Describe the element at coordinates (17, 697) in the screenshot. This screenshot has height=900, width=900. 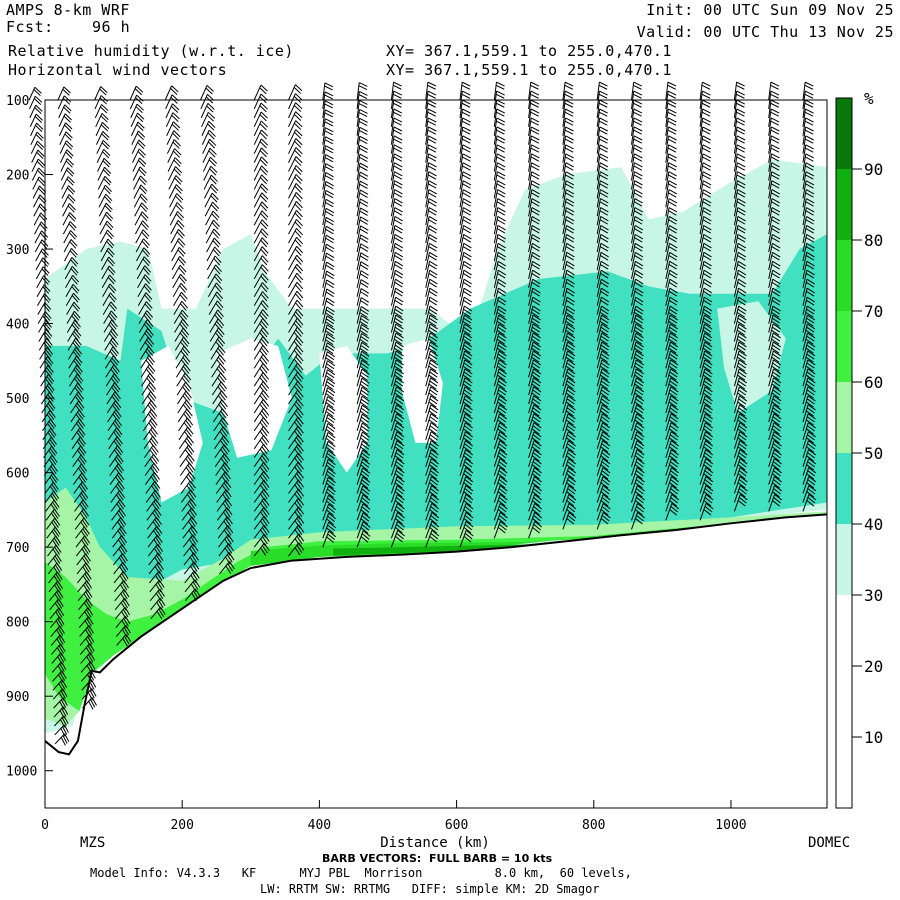
I see `y-tick-label: 900` at that location.